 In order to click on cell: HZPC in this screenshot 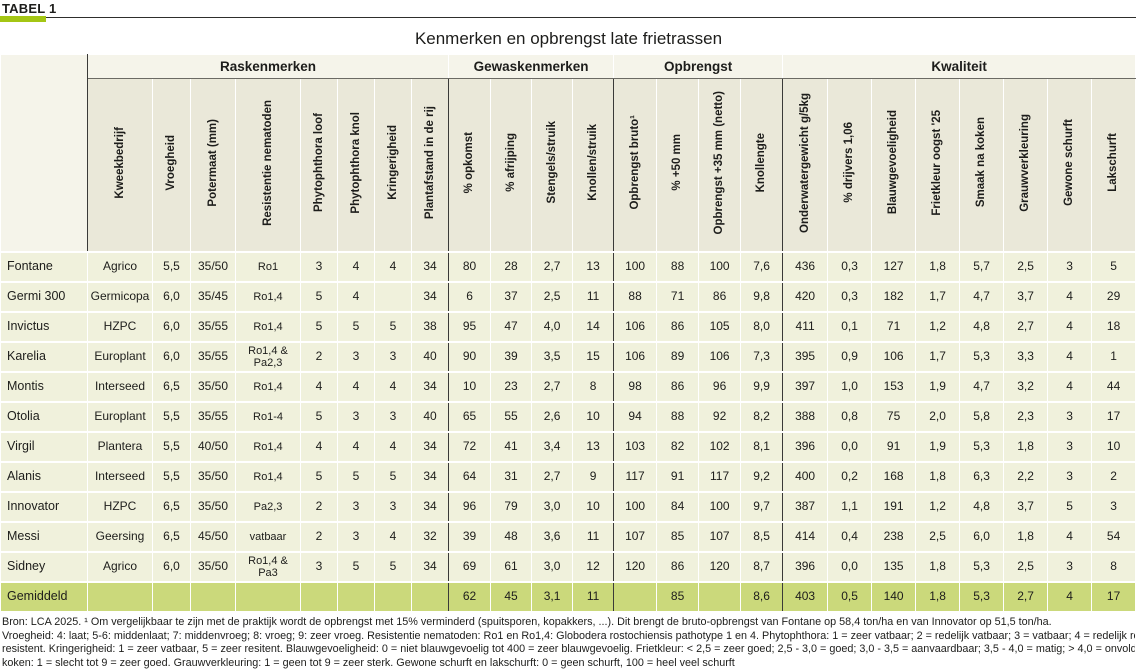, I will do `click(120, 507)`.